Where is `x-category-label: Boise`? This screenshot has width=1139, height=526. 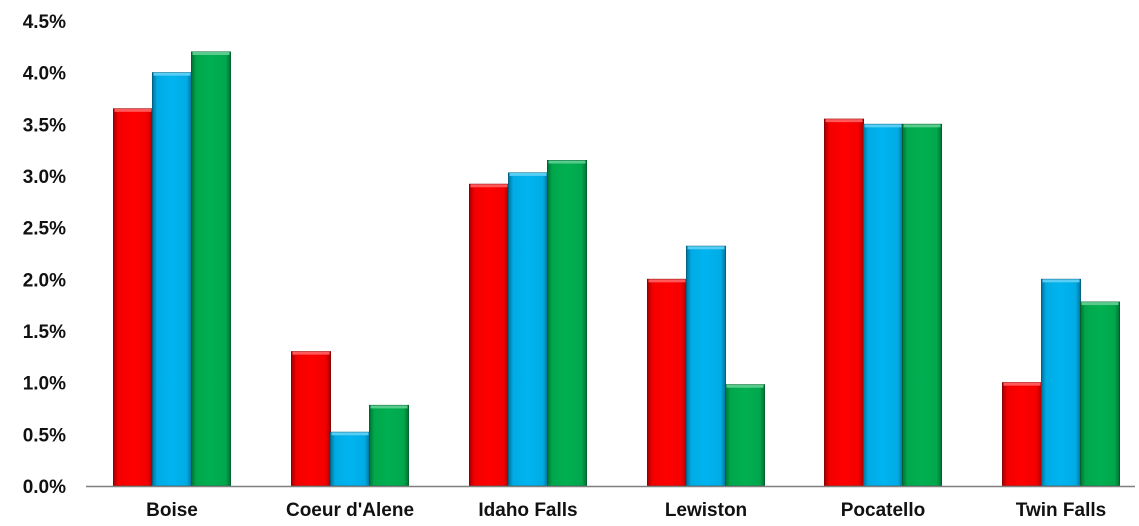
x-category-label: Boise is located at coordinates (172, 510).